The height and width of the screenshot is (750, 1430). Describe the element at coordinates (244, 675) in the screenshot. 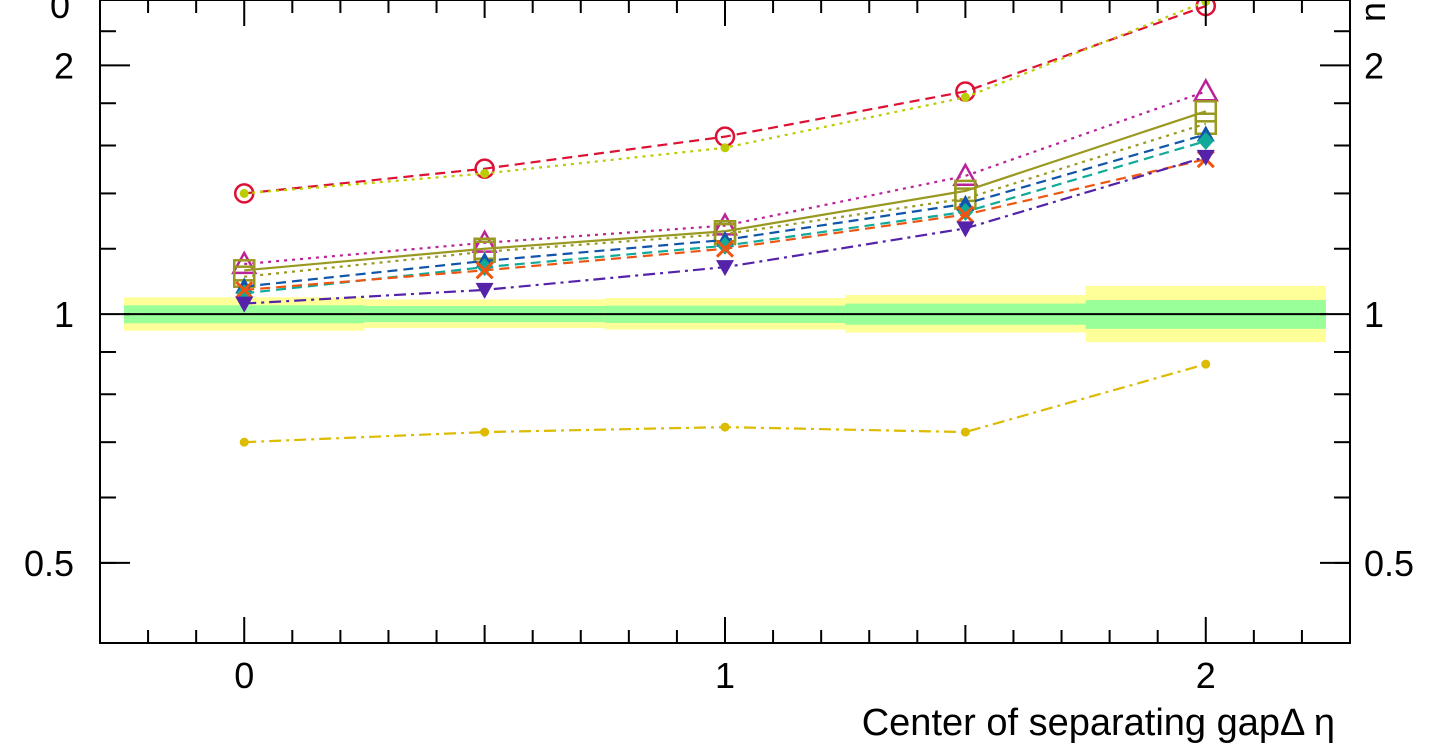

I see `x-tick-label: 0` at that location.